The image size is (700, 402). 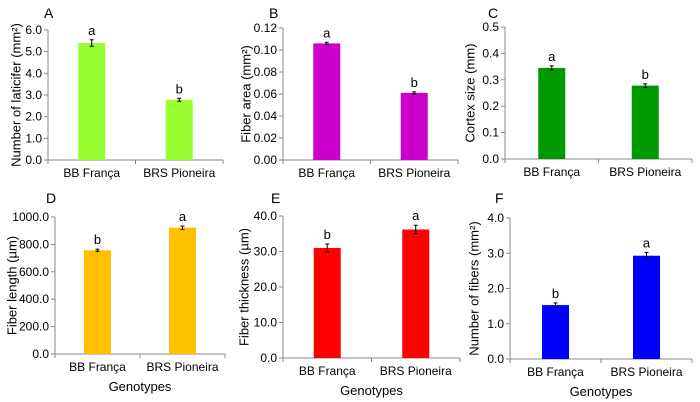 What do you see at coordinates (470, 93) in the screenshot?
I see `y-axis-label: Cortex size (mm)` at bounding box center [470, 93].